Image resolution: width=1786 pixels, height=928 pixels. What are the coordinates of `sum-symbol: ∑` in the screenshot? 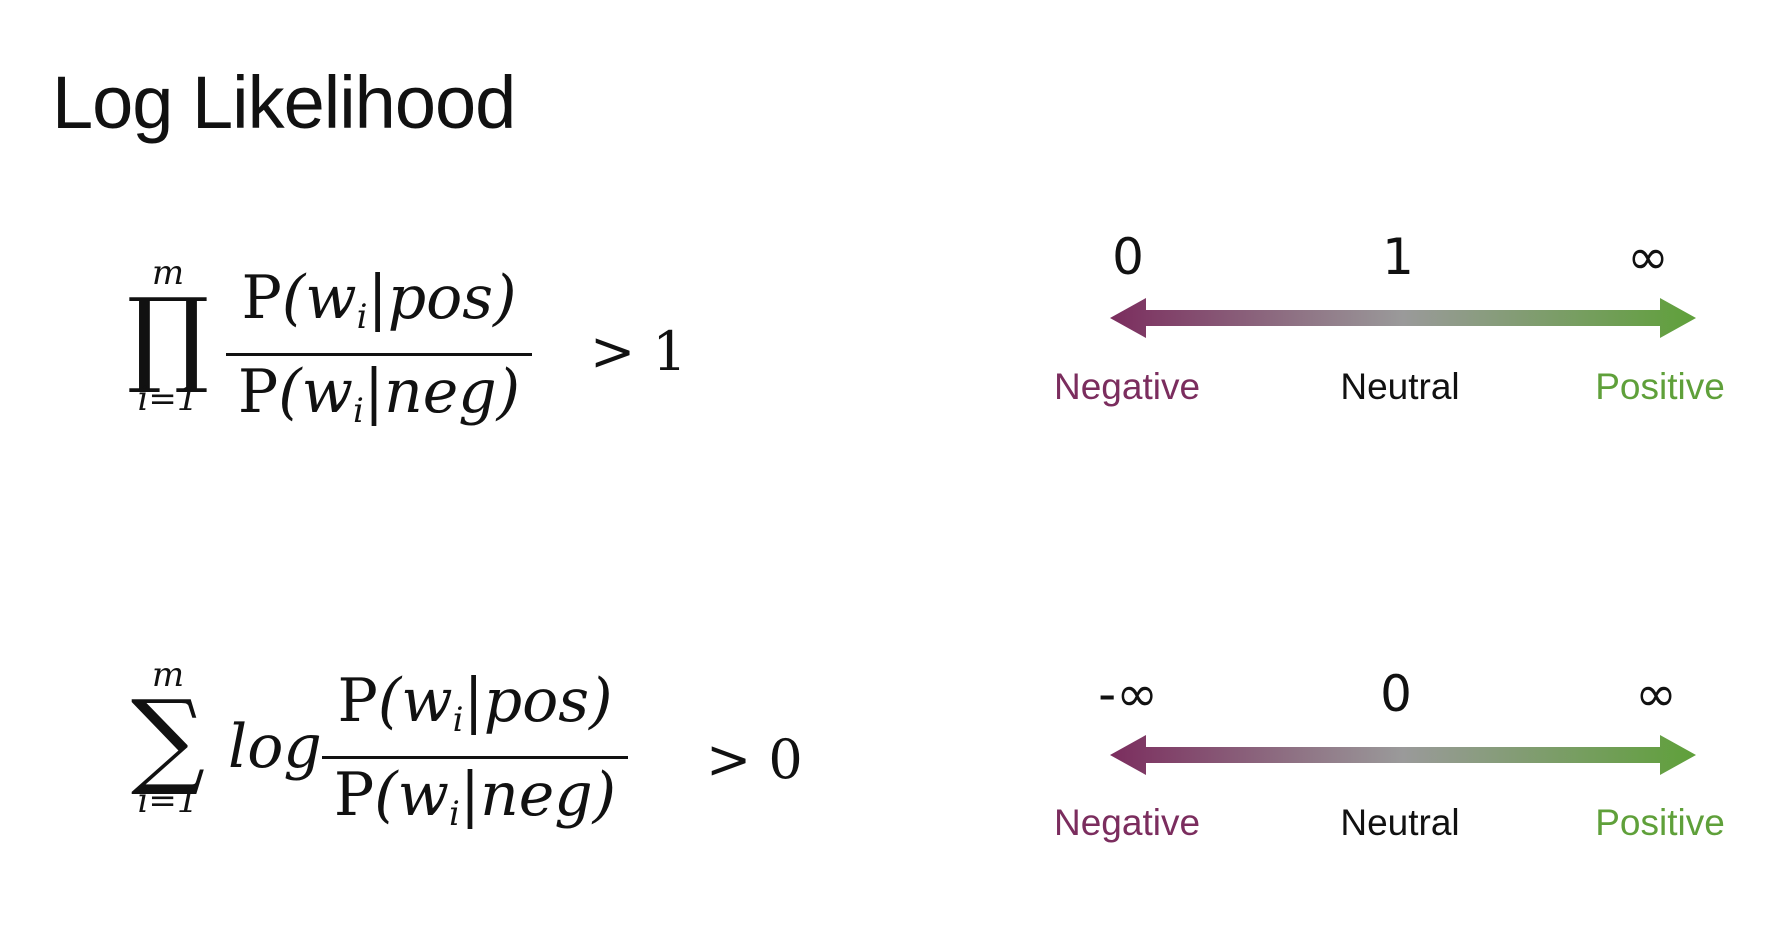 It's located at (168, 738).